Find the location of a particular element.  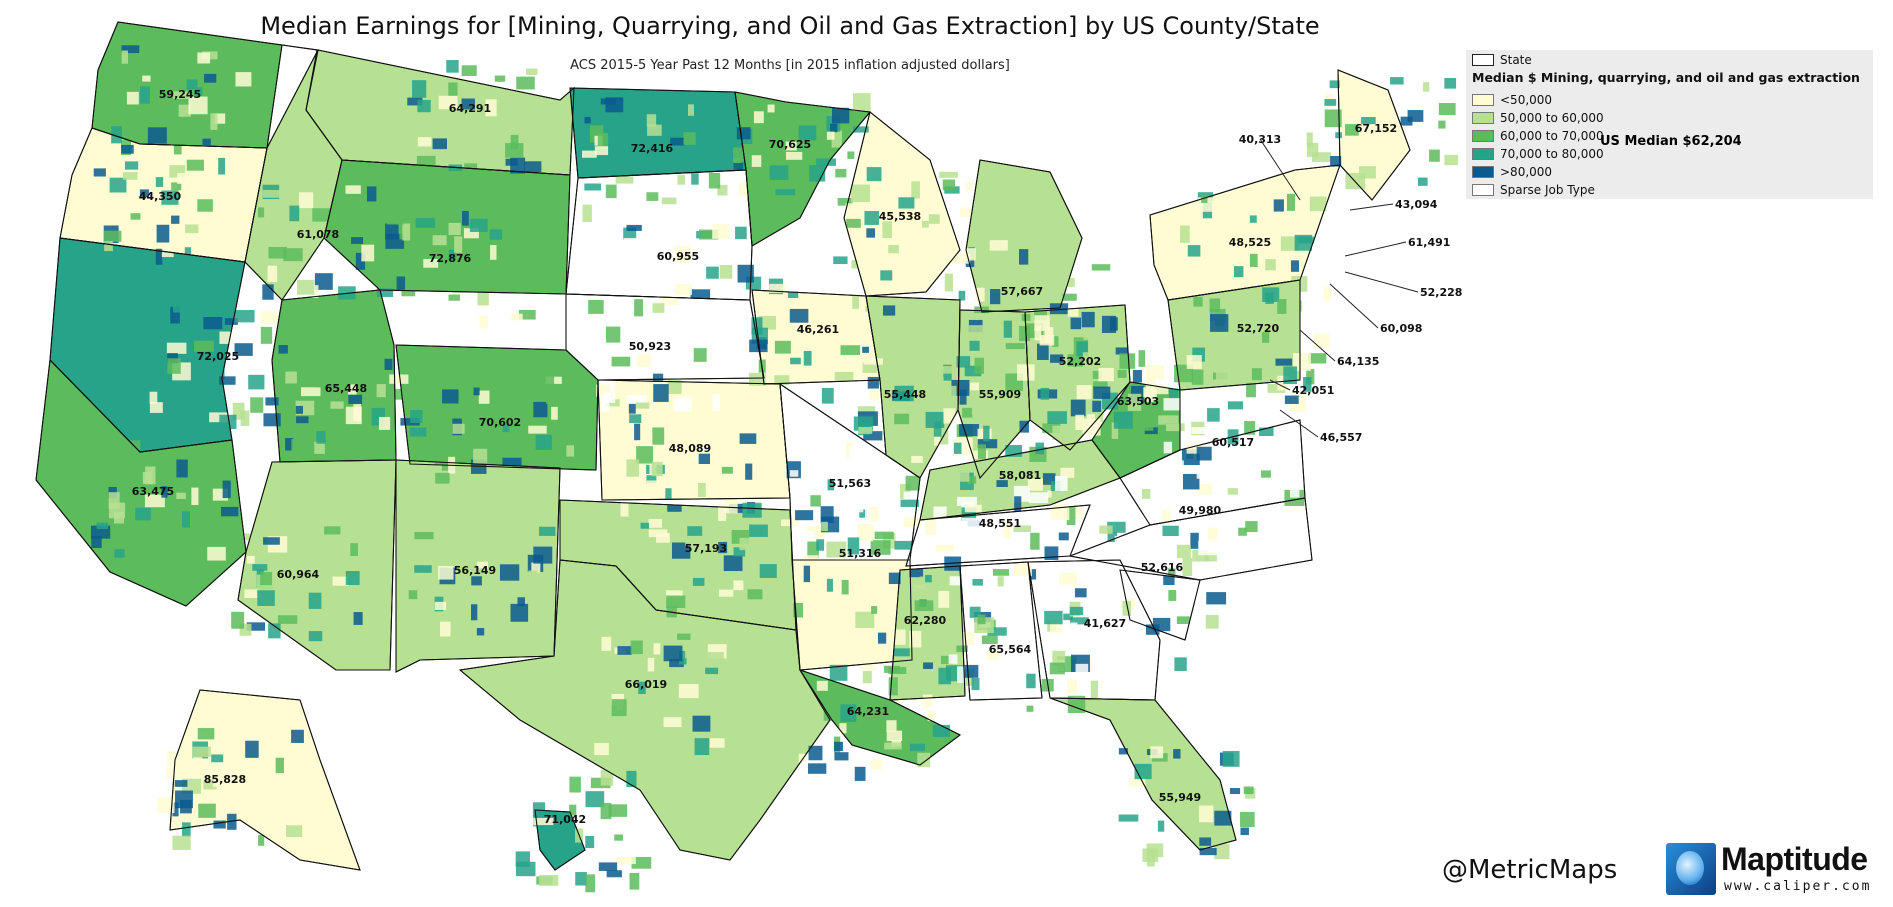

maptitude-logo: Maptitude www.caliper.com is located at coordinates (1773, 869).